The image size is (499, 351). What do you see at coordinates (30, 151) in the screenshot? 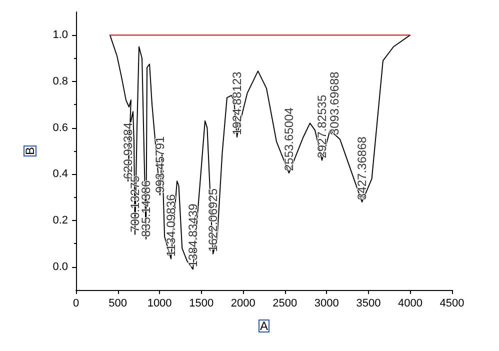
I see `y-axis-title: B` at bounding box center [30, 151].